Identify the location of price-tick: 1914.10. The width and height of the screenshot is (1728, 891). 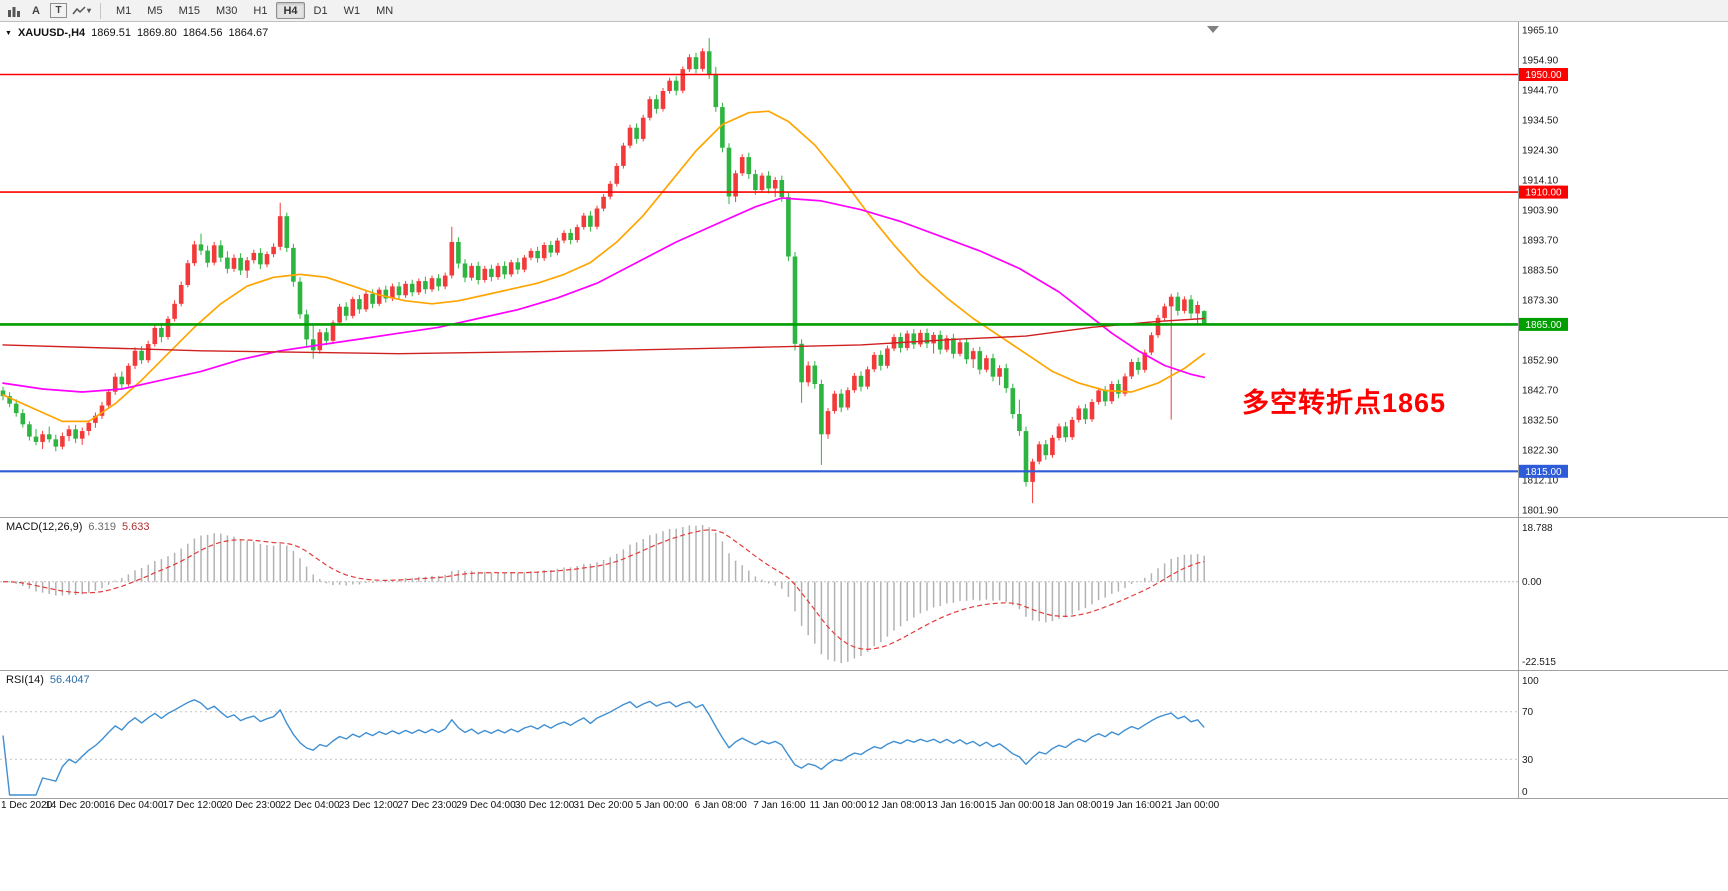
(1540, 181).